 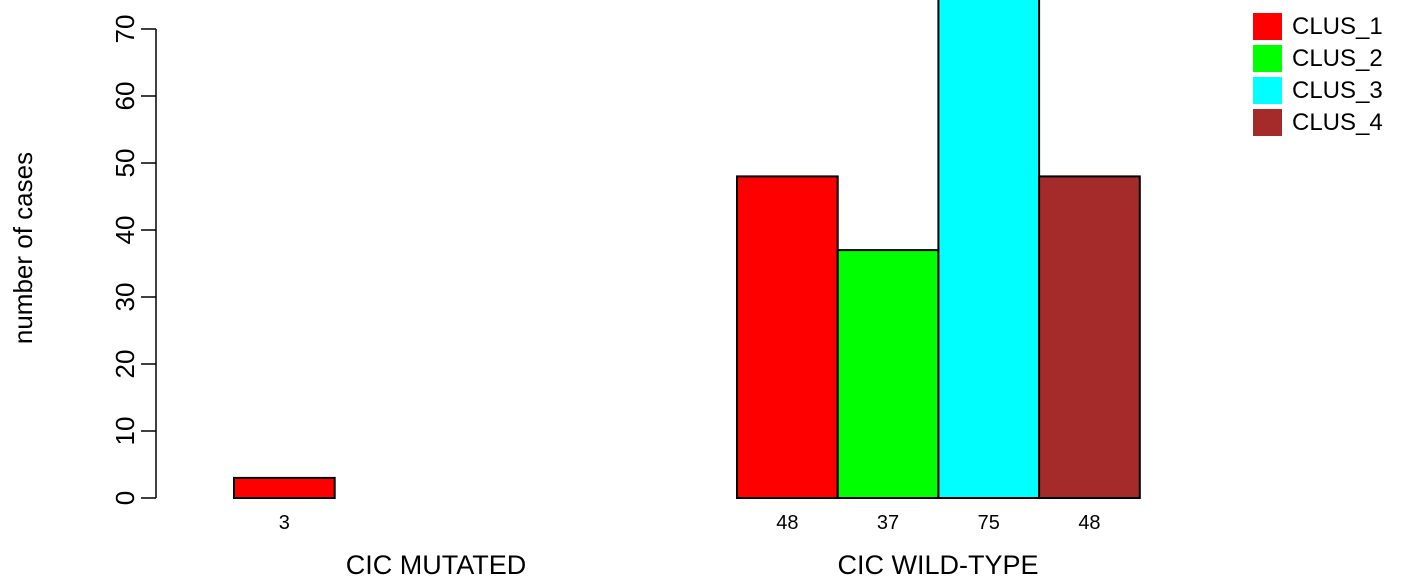 What do you see at coordinates (436, 565) in the screenshot?
I see `group-label: CIC MUTATED` at bounding box center [436, 565].